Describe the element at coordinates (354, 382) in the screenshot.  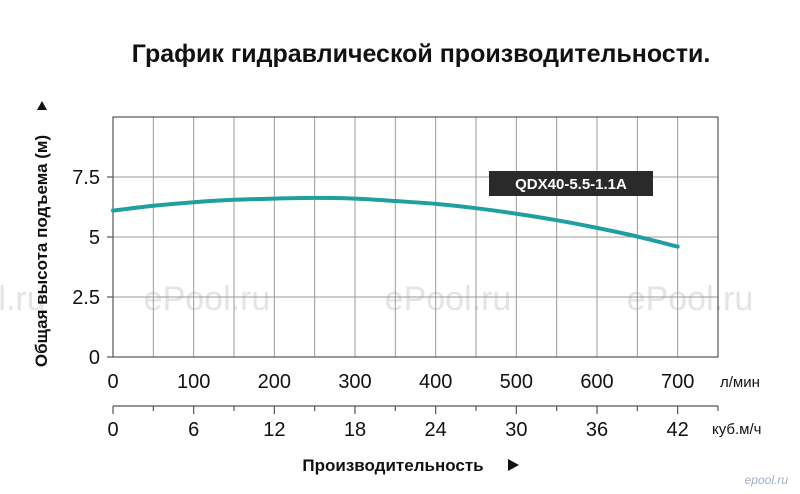
I see `x-tick-label-primary: 300` at that location.